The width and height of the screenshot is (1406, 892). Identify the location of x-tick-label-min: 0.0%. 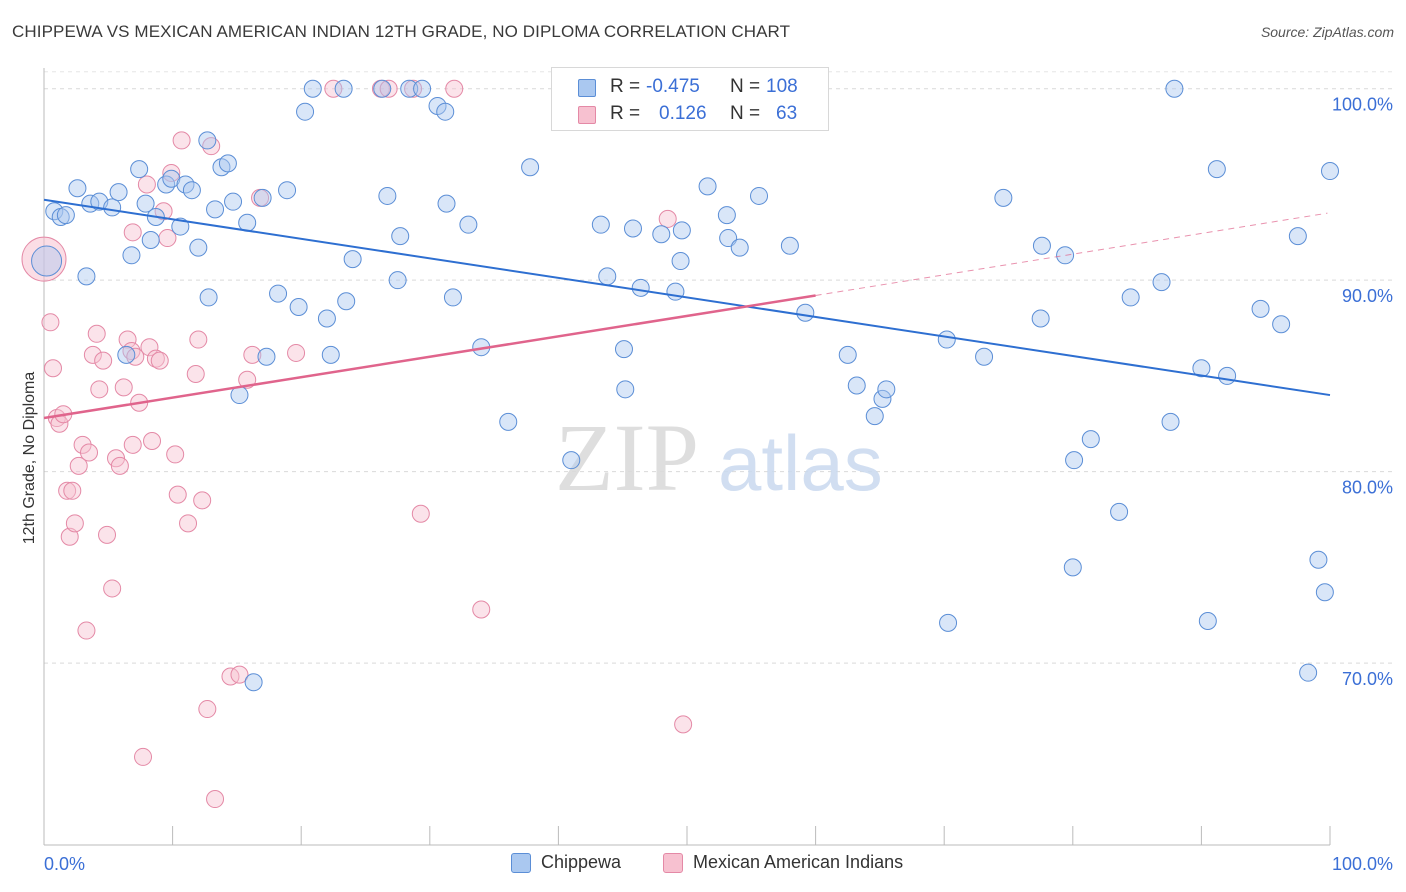
(64, 864).